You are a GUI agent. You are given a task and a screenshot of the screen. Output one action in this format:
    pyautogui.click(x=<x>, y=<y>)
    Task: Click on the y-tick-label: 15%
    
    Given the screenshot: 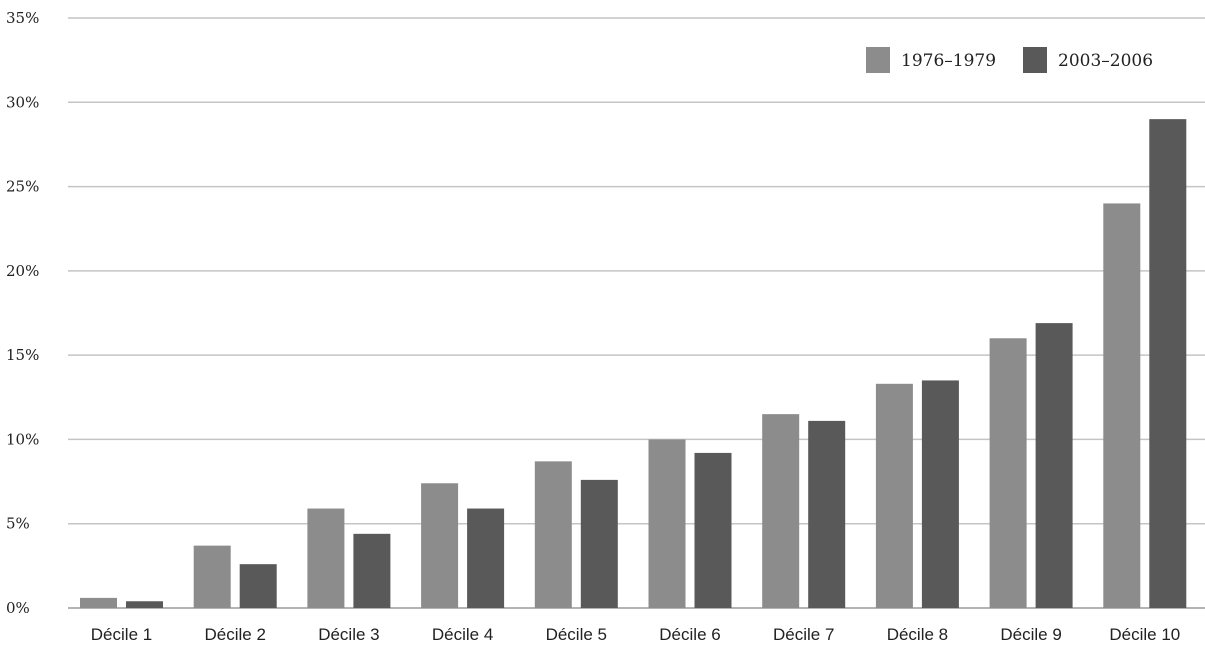 What is the action you would take?
    pyautogui.click(x=22, y=355)
    